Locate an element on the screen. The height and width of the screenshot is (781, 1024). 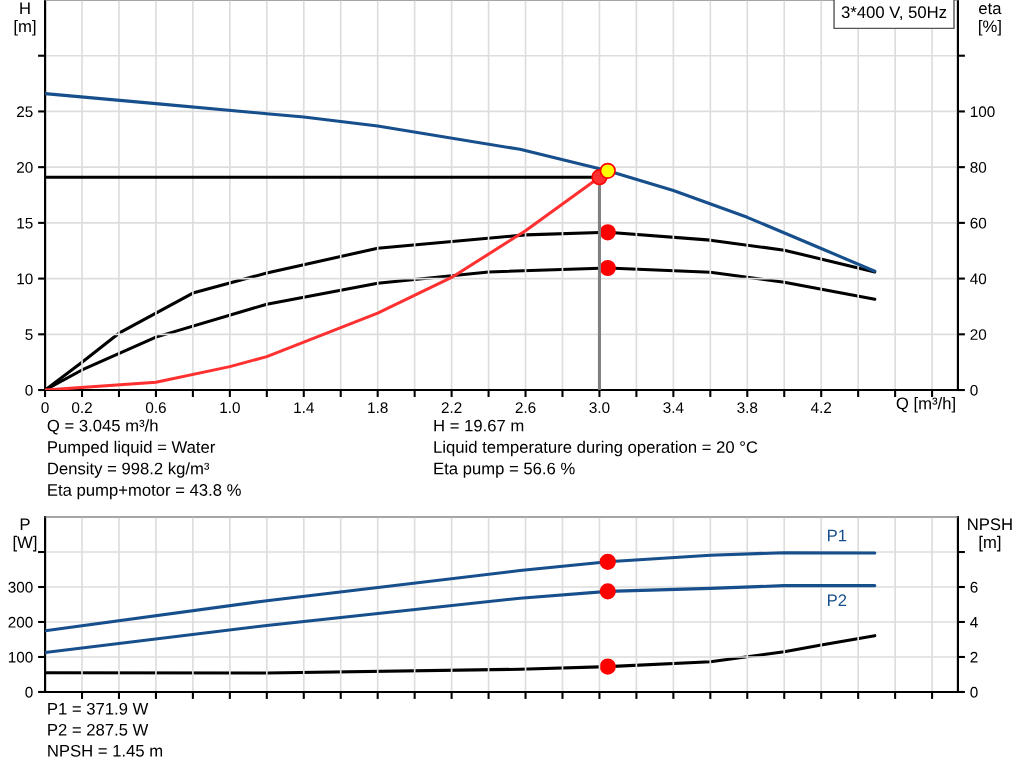
y2-axis-title: eta [%] is located at coordinates (990, 19).